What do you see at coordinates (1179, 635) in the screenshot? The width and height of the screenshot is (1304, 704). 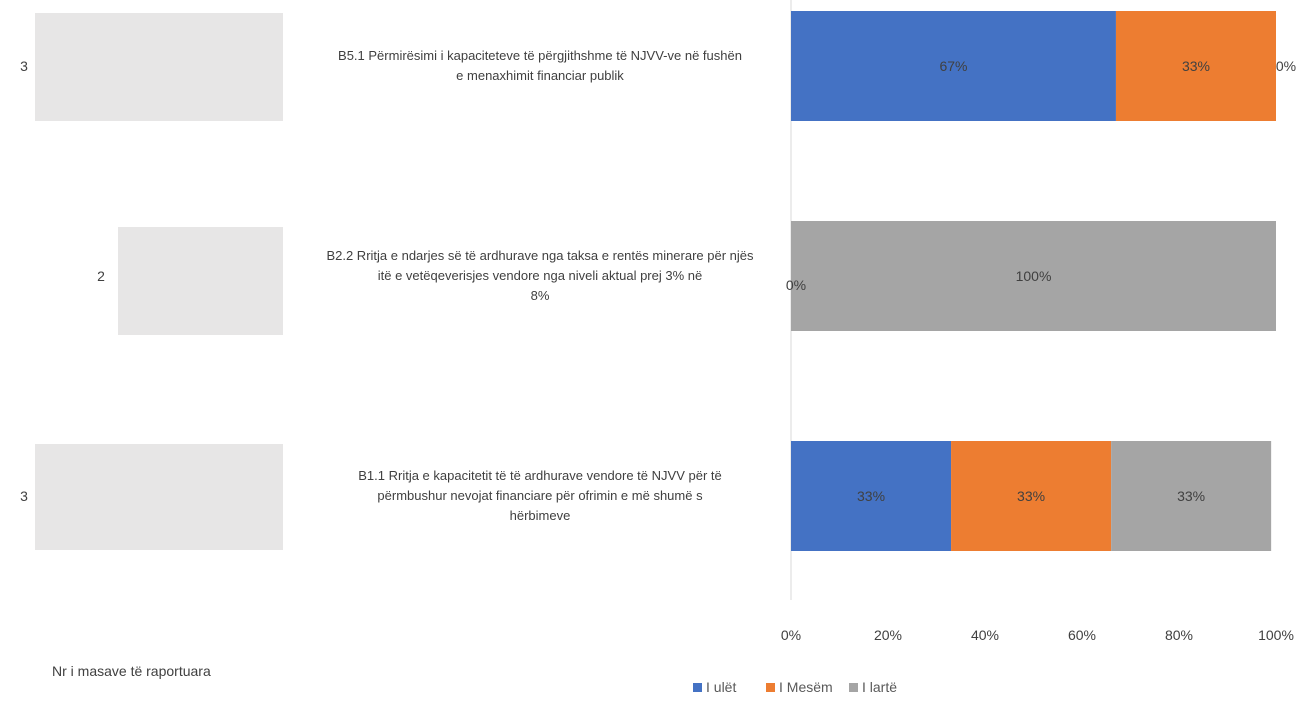 I see `x-tick-label: 80%` at bounding box center [1179, 635].